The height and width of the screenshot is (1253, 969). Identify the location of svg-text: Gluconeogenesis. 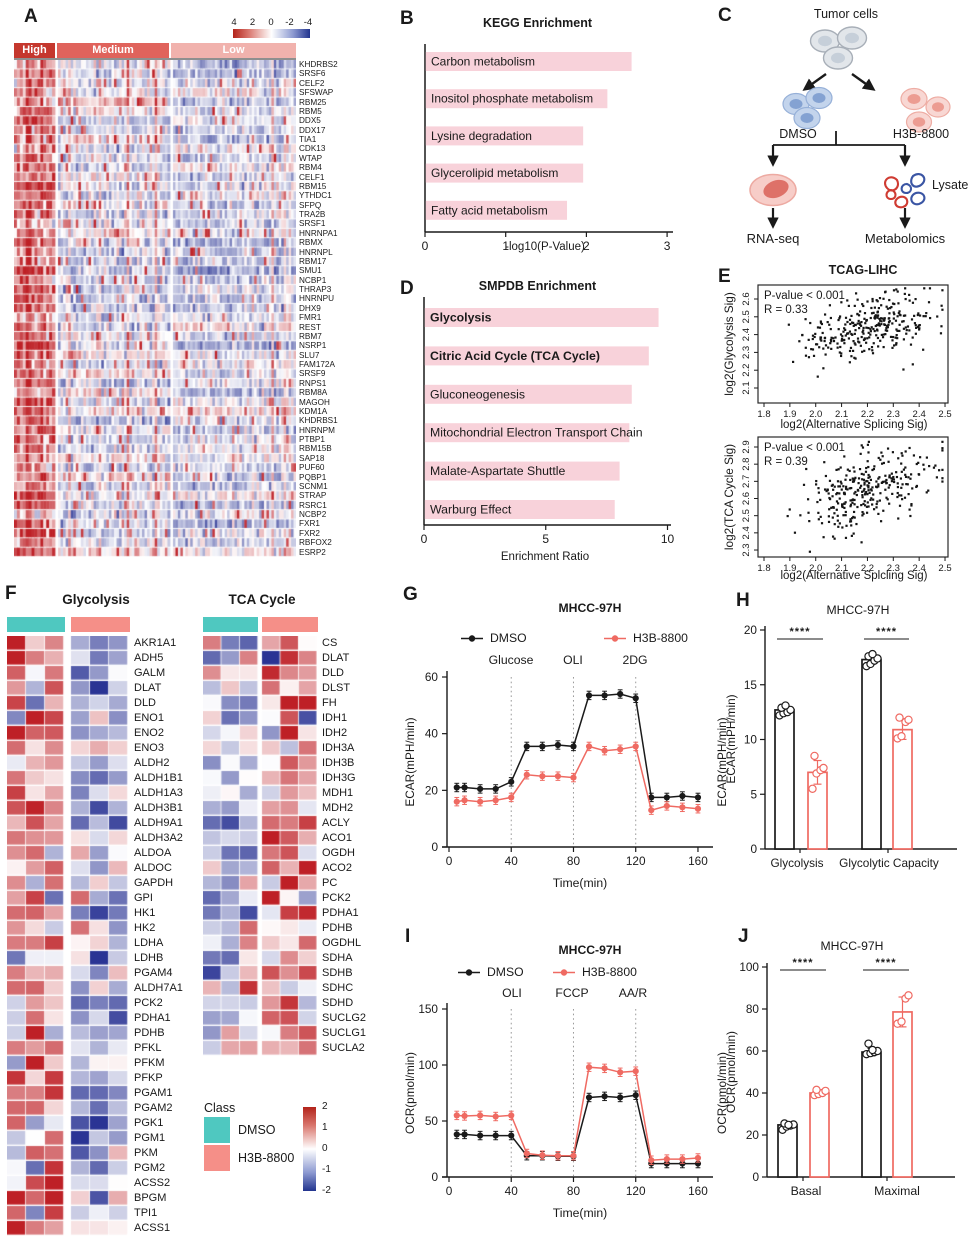
(477, 394).